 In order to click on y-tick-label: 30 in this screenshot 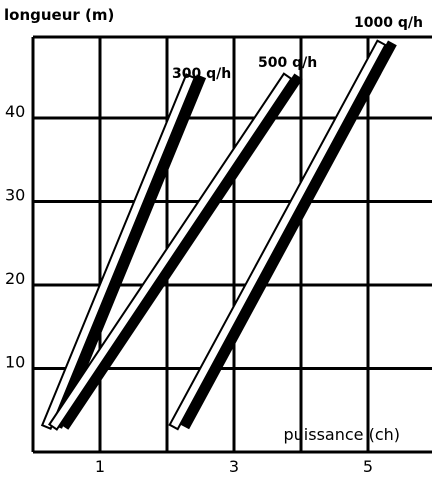, I will do `click(15, 195)`.